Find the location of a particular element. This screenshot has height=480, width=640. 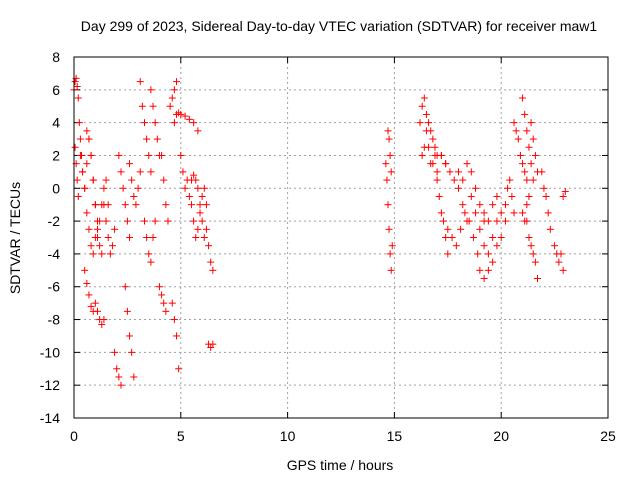

y-tick-labels: -14 -12 -10 -8 -6 -4 -2 0 2 4 6 8 is located at coordinates (50, 237).